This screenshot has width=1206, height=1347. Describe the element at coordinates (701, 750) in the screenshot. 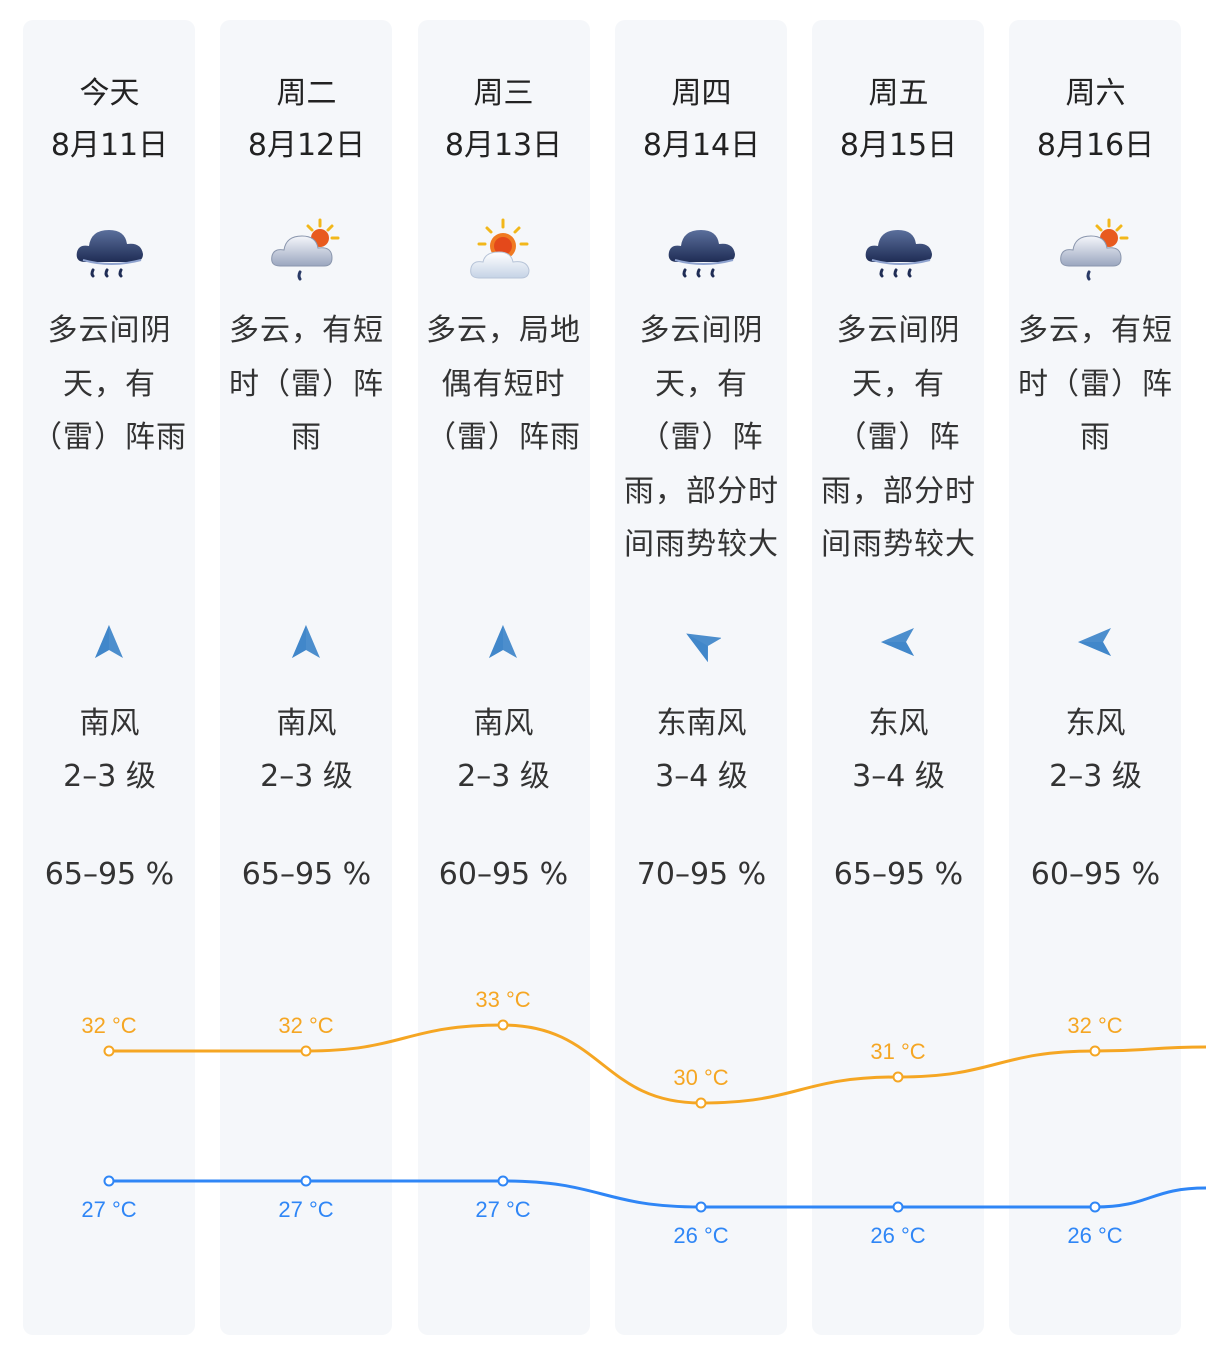

I see `wind-info: 东南风 3–4 级` at that location.